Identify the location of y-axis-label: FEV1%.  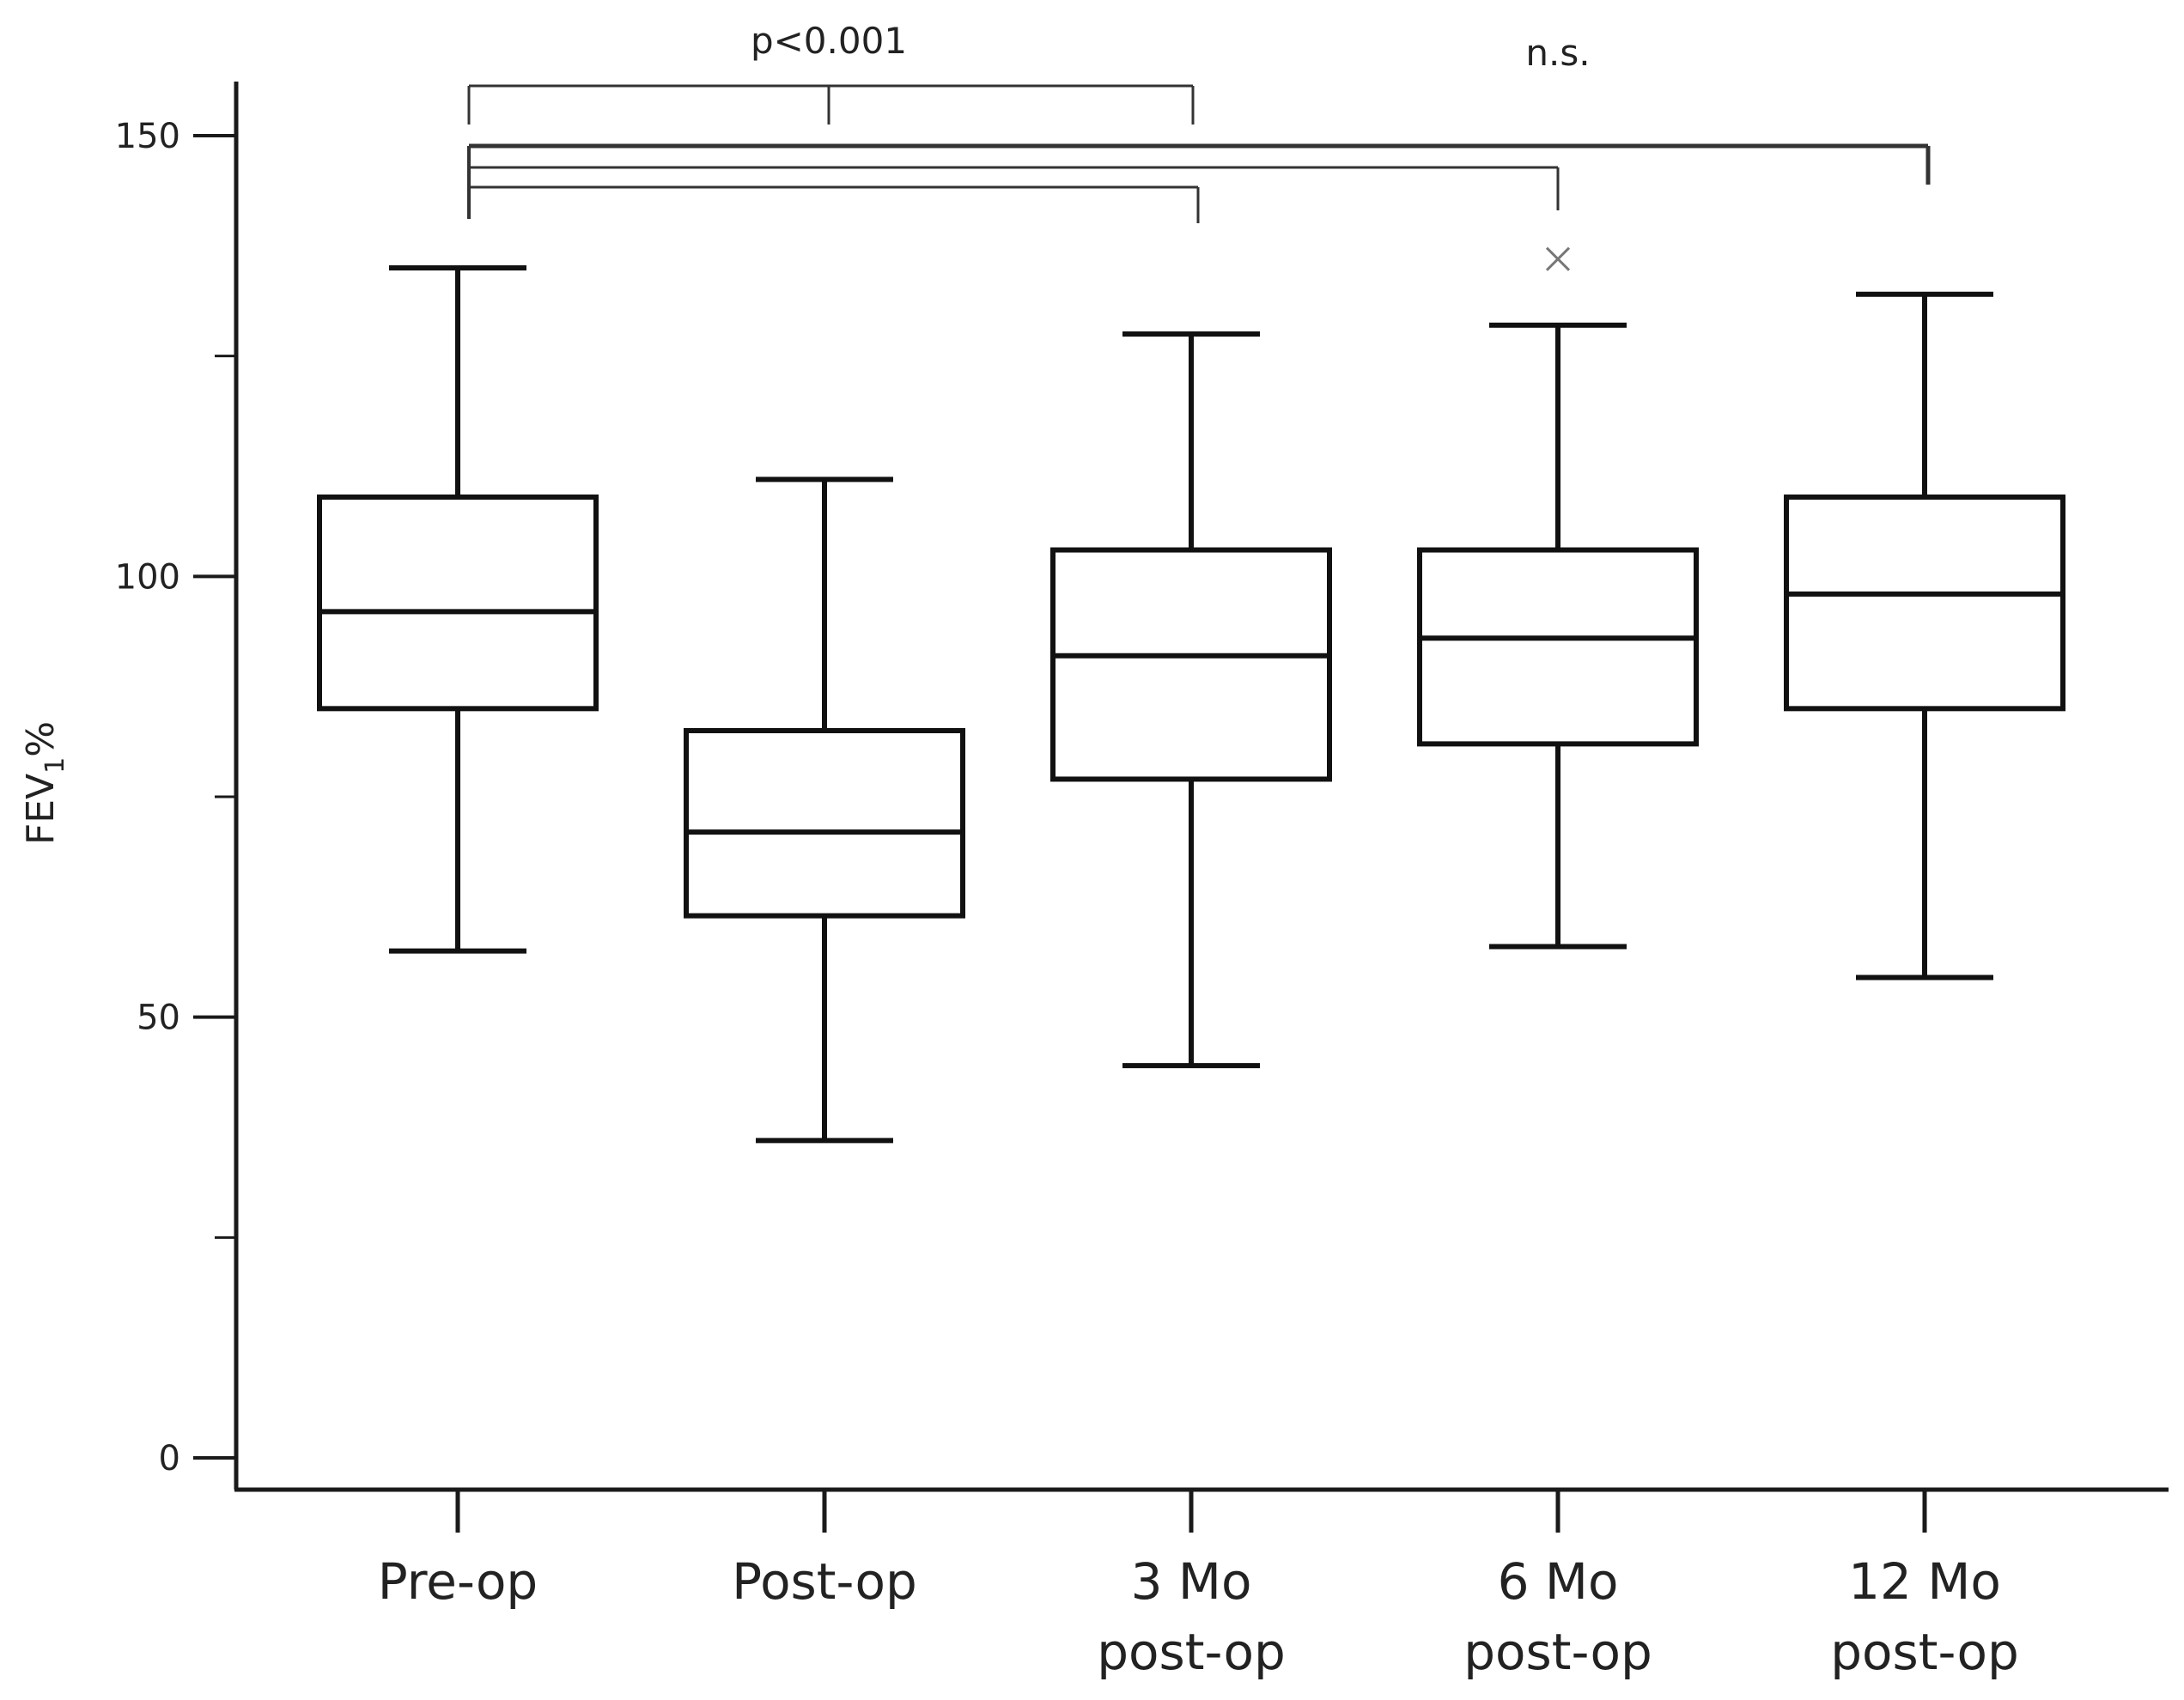
(44, 783).